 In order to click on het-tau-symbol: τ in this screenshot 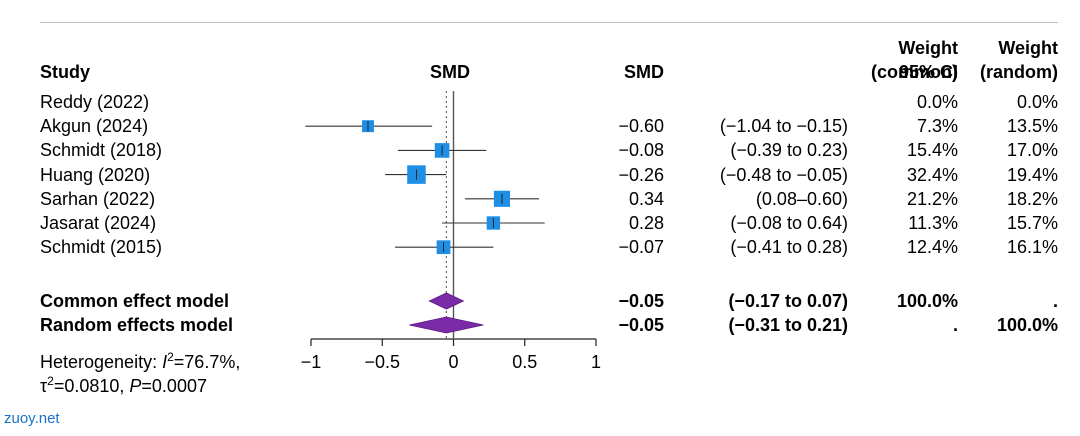, I will do `click(44, 386)`.